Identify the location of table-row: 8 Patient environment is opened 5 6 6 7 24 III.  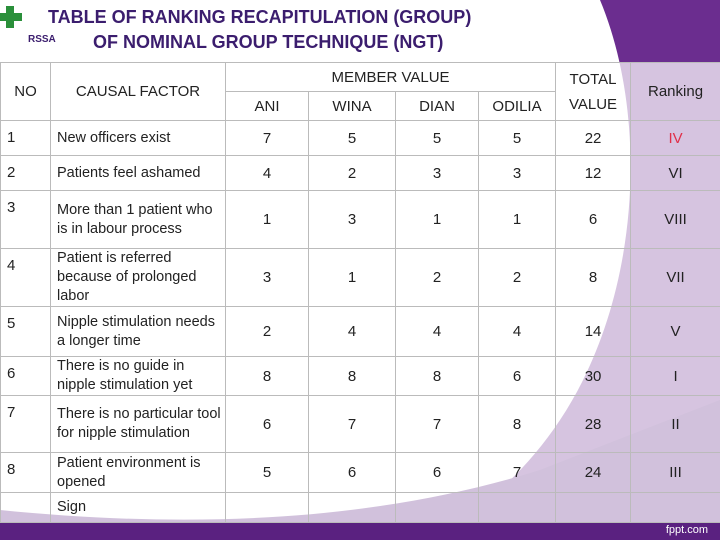
(360, 472).